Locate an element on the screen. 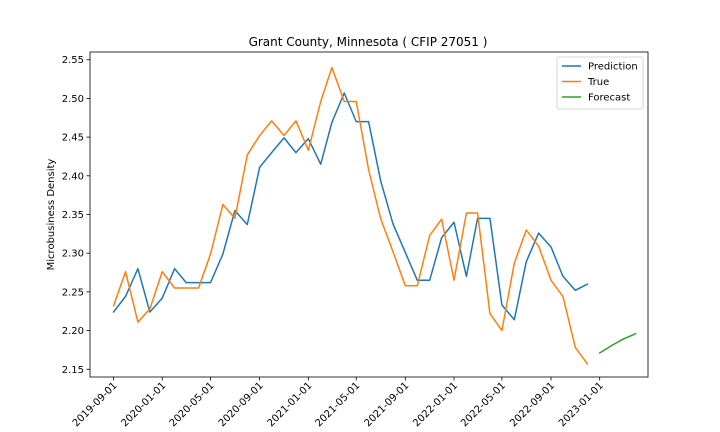 This screenshot has height=432, width=720. legend-label-true: True is located at coordinates (598, 82).